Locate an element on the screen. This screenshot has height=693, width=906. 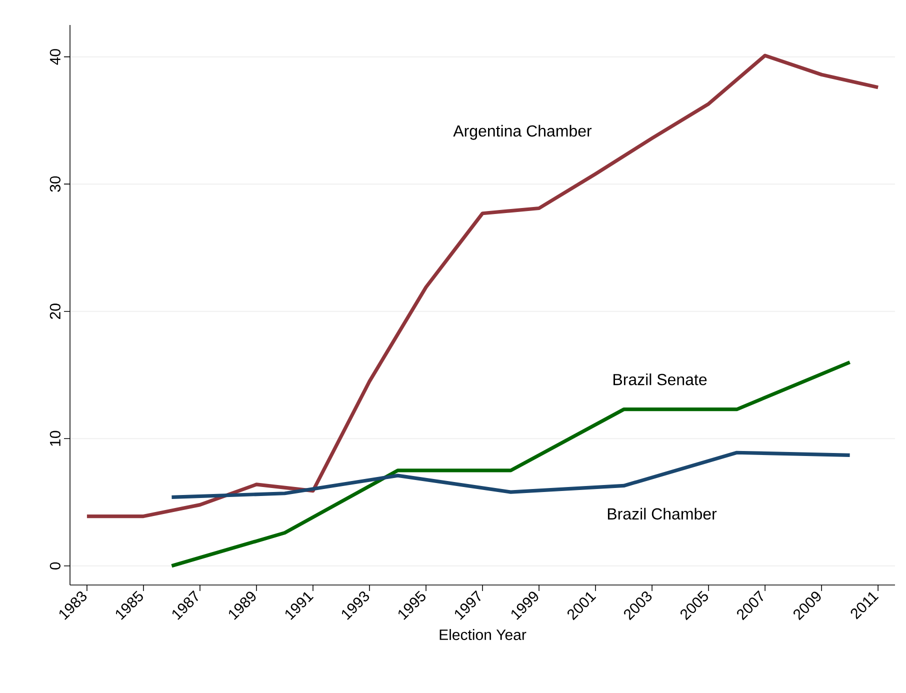
line-series is located at coordinates (511, 474).